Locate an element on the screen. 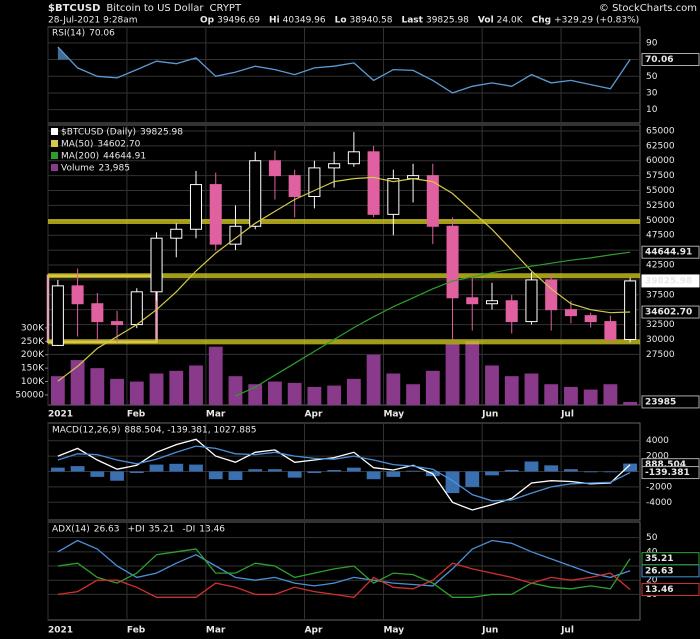 The width and height of the screenshot is (700, 639). y-tick-label: 52500 is located at coordinates (660, 206).